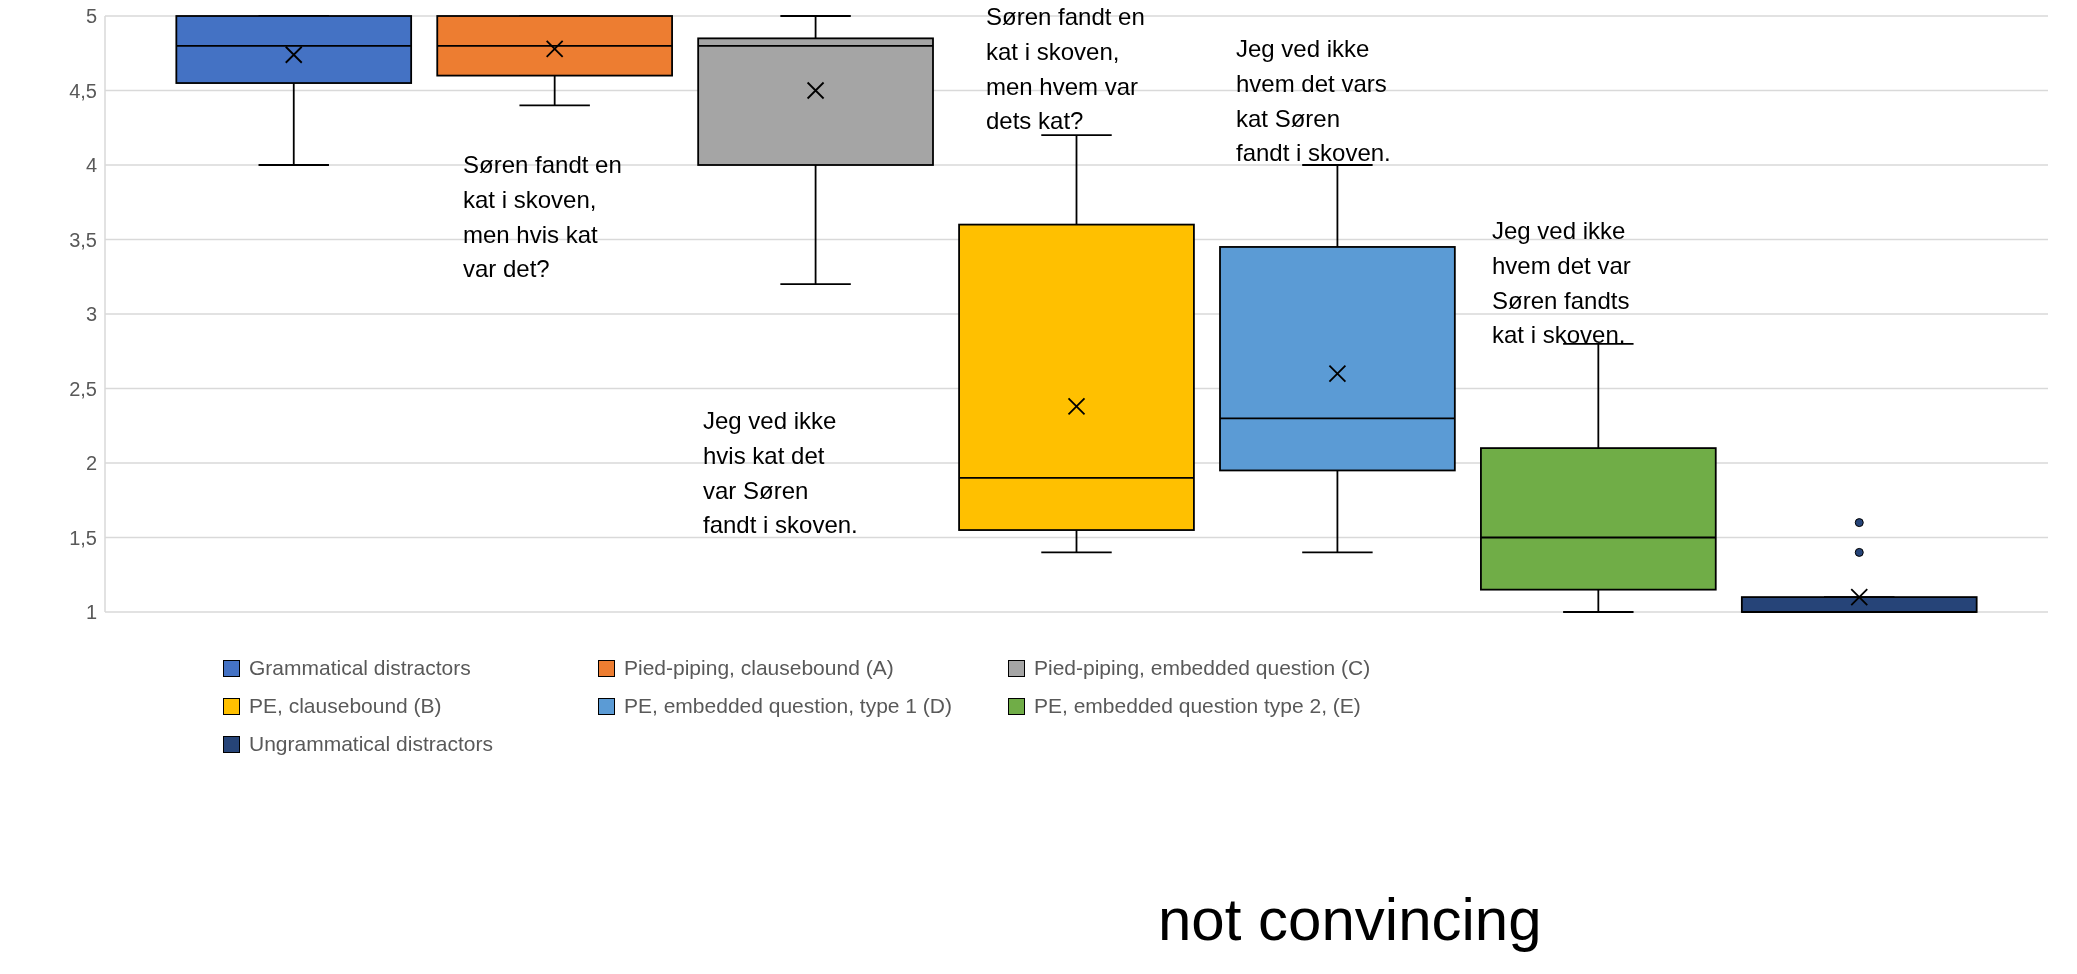 This screenshot has height=974, width=2077. Describe the element at coordinates (83, 239) in the screenshot. I see `y-tick-label: 3,5` at that location.